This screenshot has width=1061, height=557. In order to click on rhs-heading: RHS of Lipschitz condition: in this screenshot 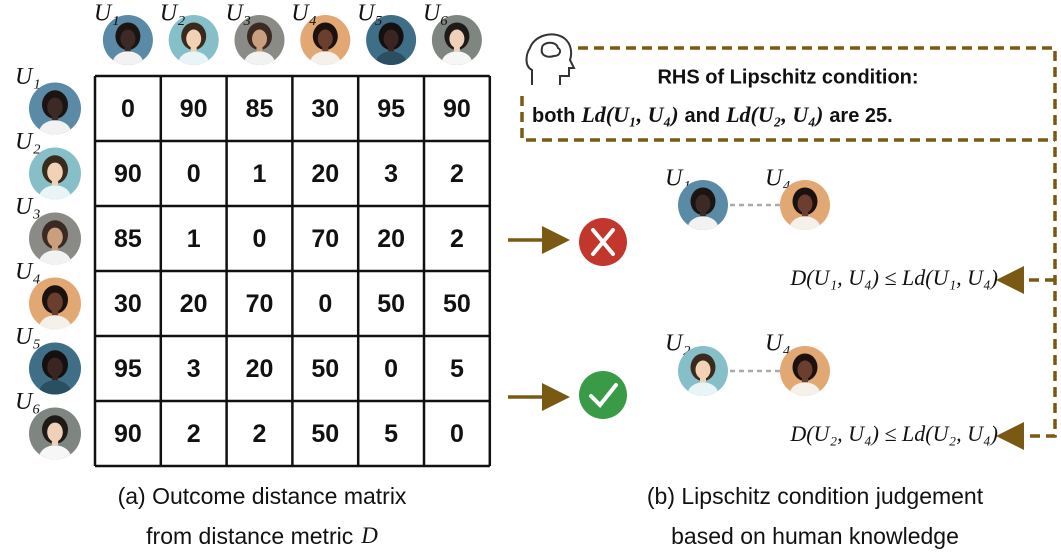, I will do `click(787, 77)`.